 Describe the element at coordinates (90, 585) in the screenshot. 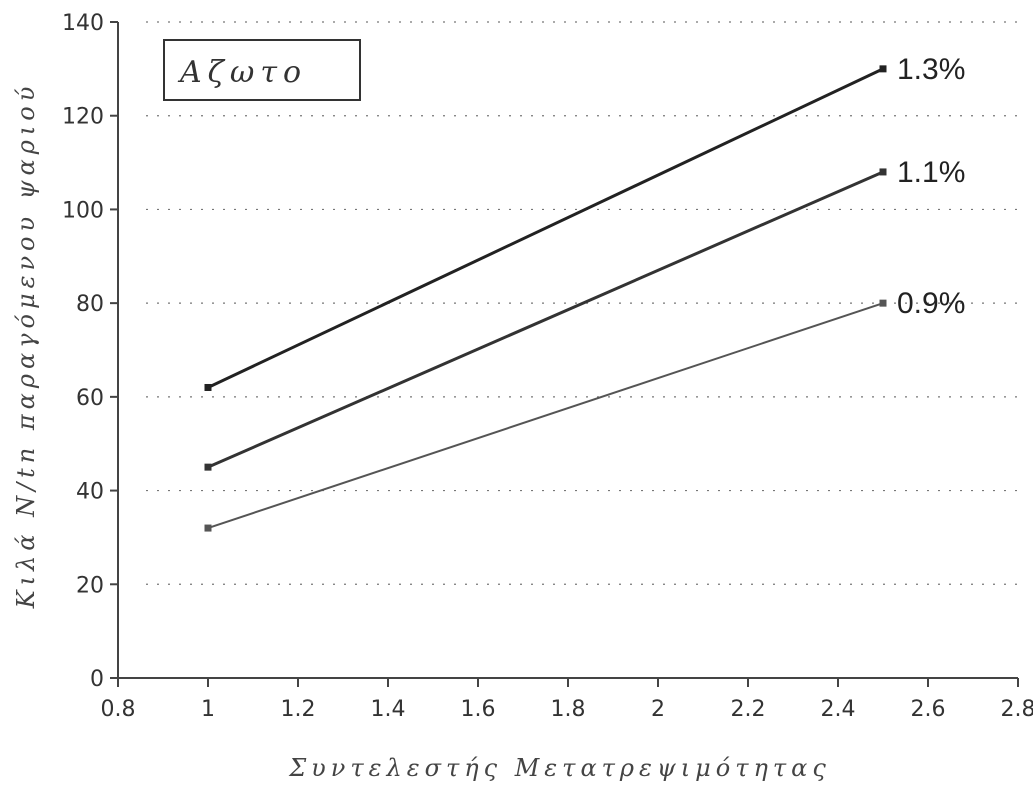

I see `y-tick-label: 20` at that location.